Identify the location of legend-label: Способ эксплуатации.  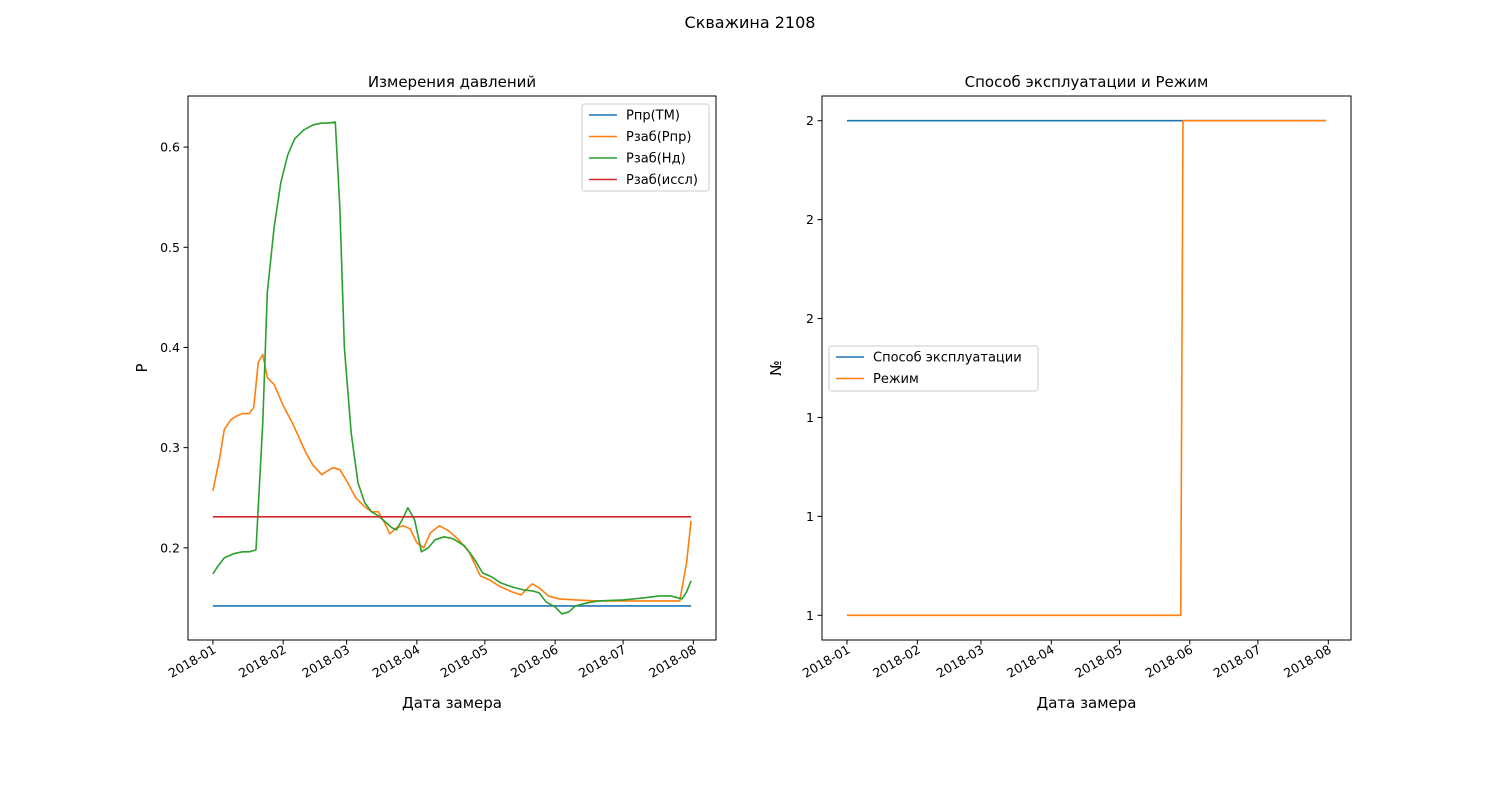
(947, 358).